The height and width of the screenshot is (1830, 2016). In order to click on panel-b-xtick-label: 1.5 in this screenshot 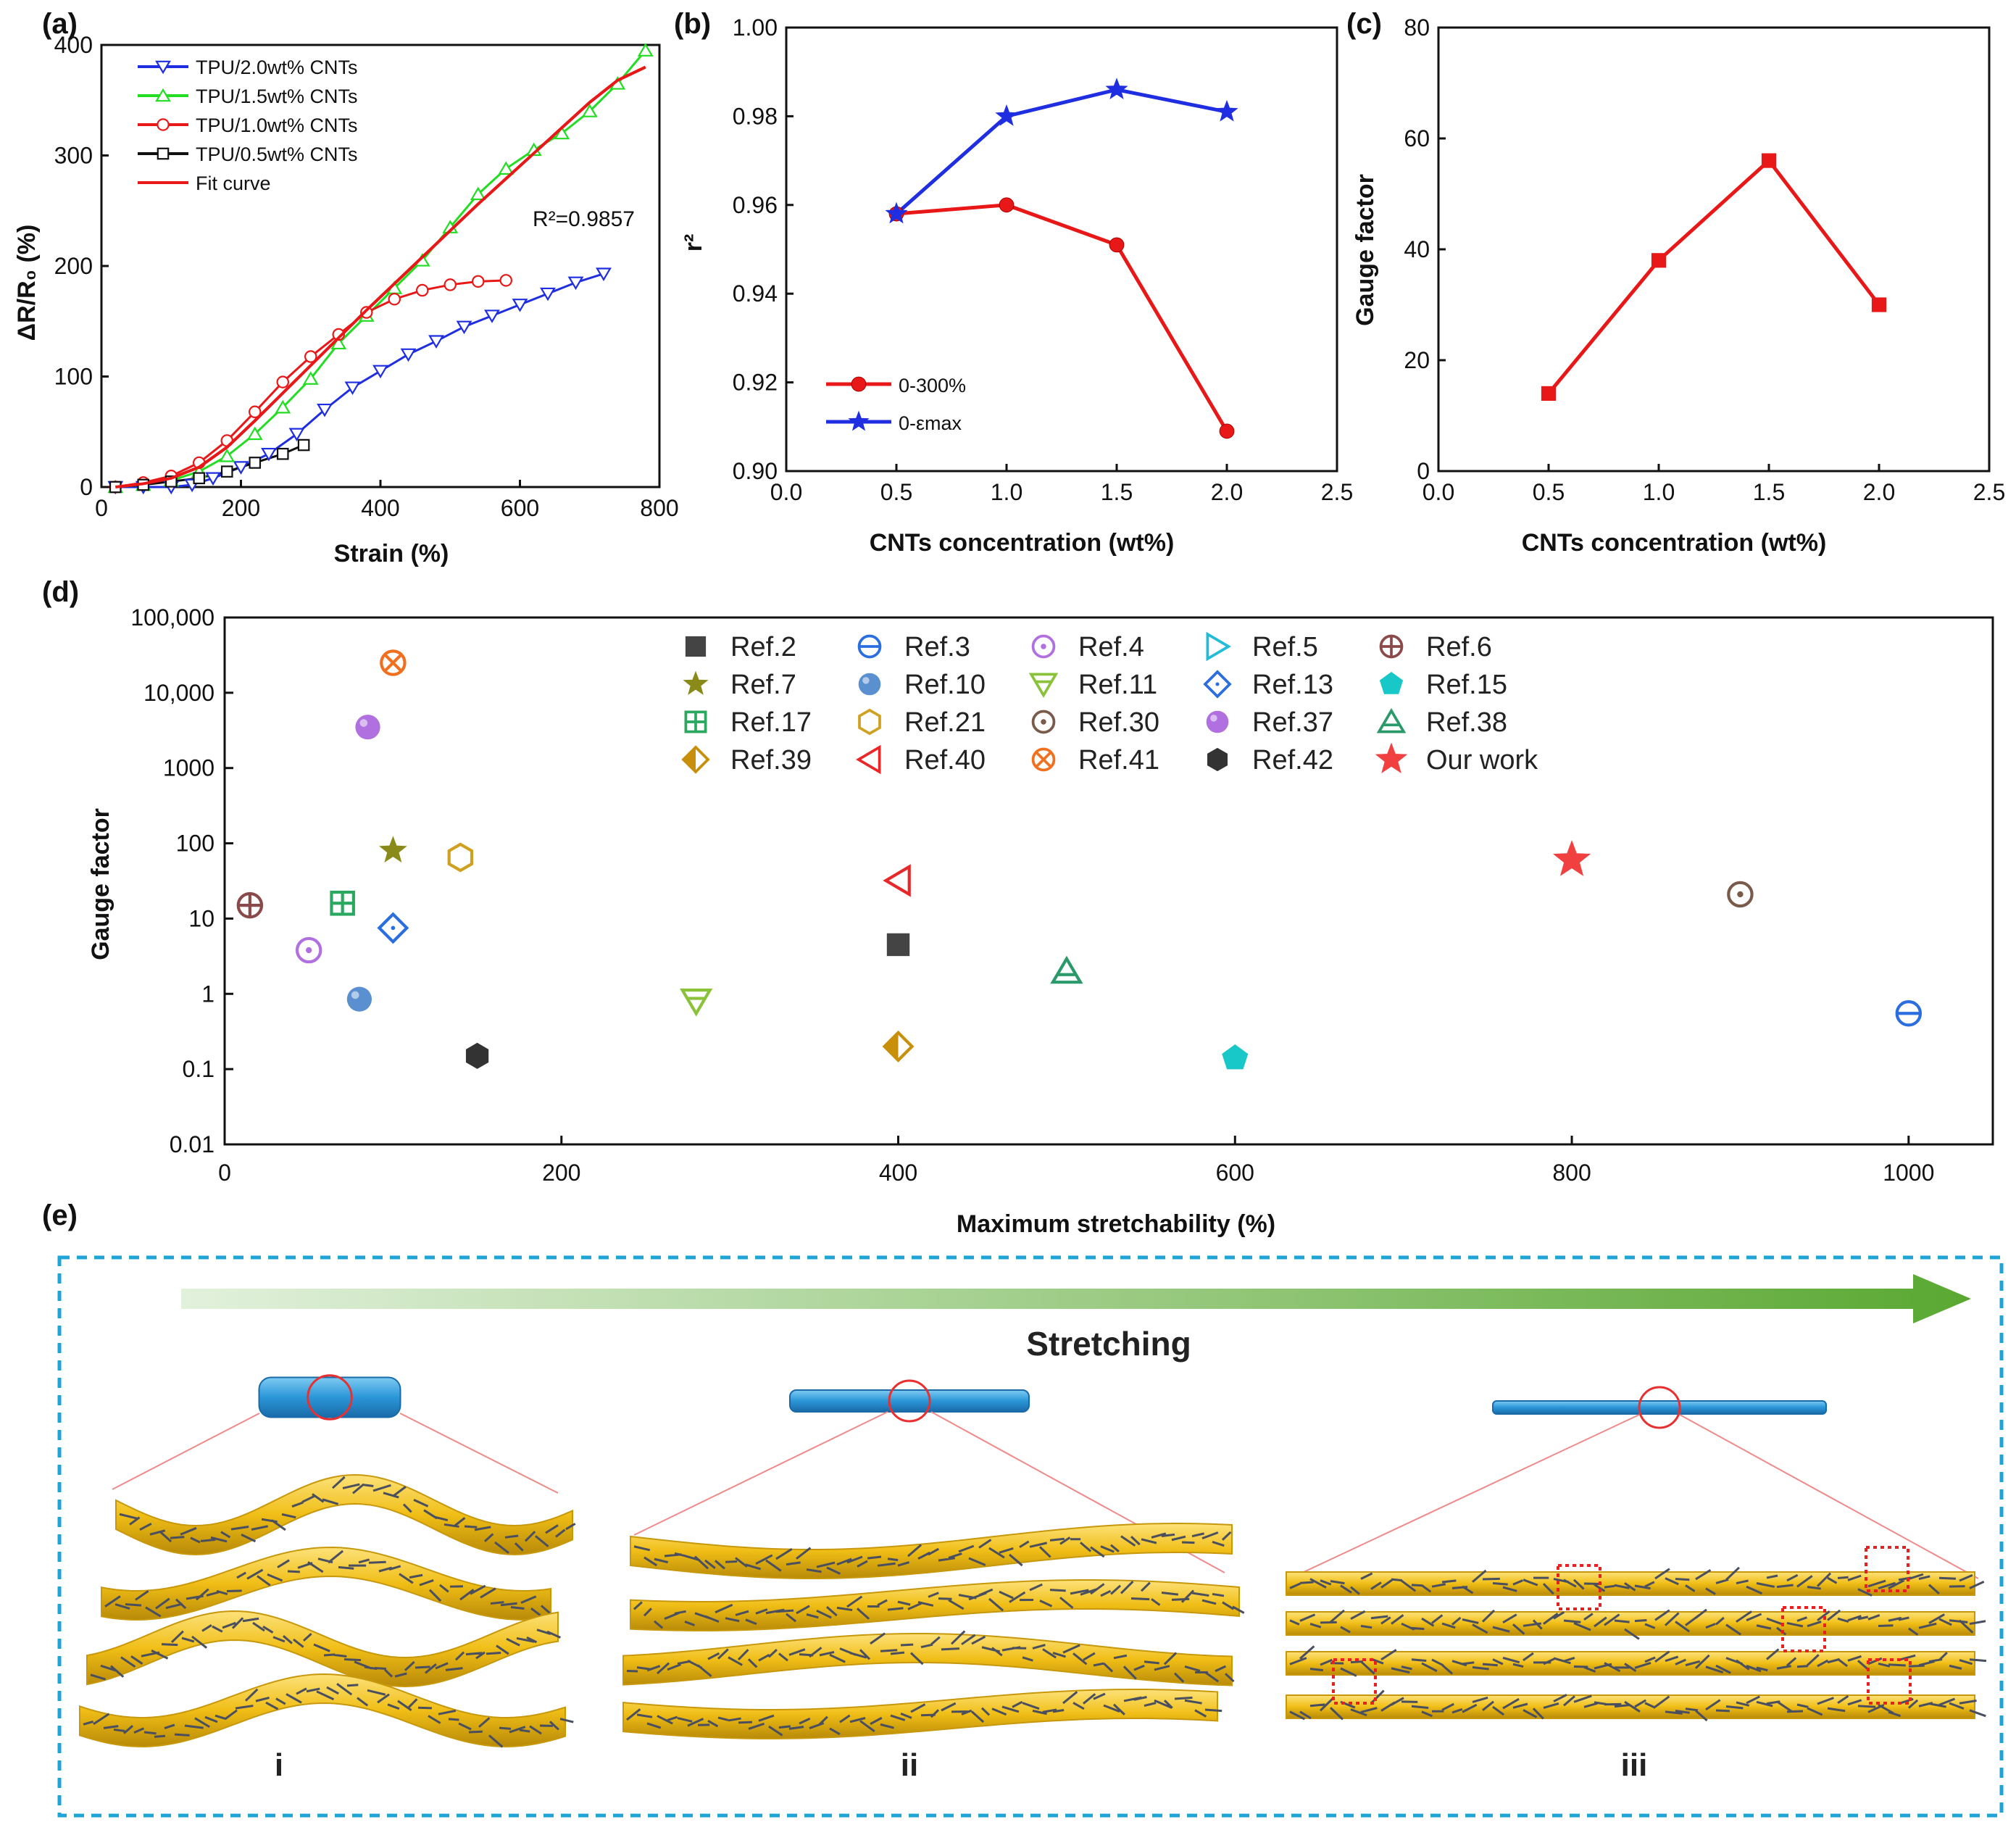, I will do `click(1117, 492)`.